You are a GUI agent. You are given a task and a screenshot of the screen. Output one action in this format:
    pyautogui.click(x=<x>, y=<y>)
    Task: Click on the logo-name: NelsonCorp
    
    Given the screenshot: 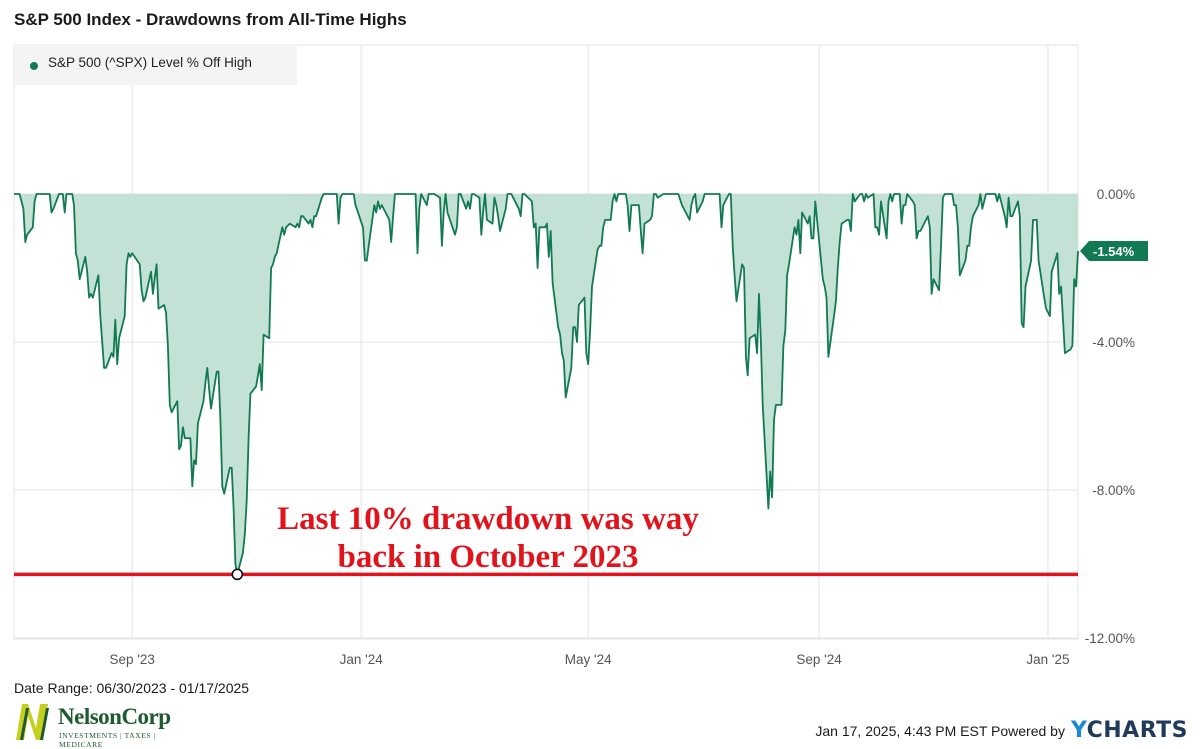 What is the action you would take?
    pyautogui.click(x=114, y=716)
    